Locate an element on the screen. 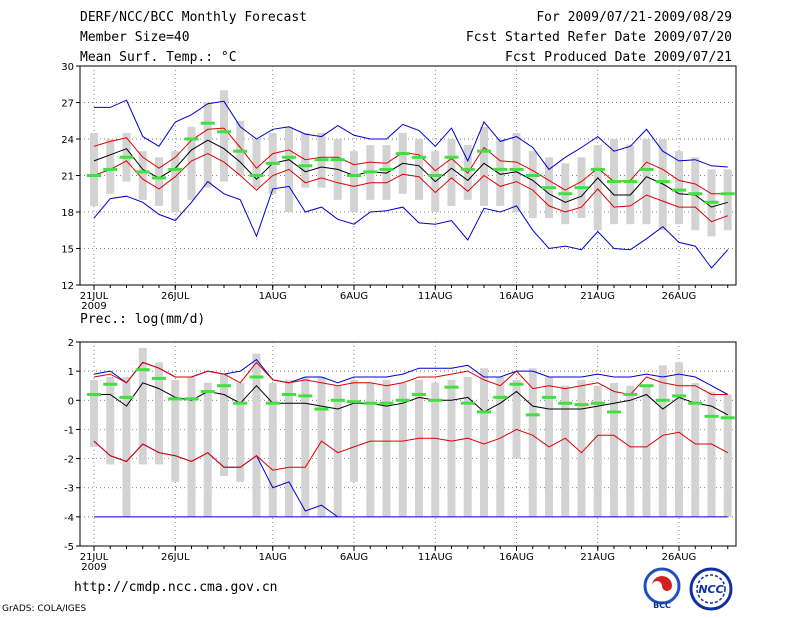 The width and height of the screenshot is (800, 618). prec-sd-lower-line is located at coordinates (411, 449).